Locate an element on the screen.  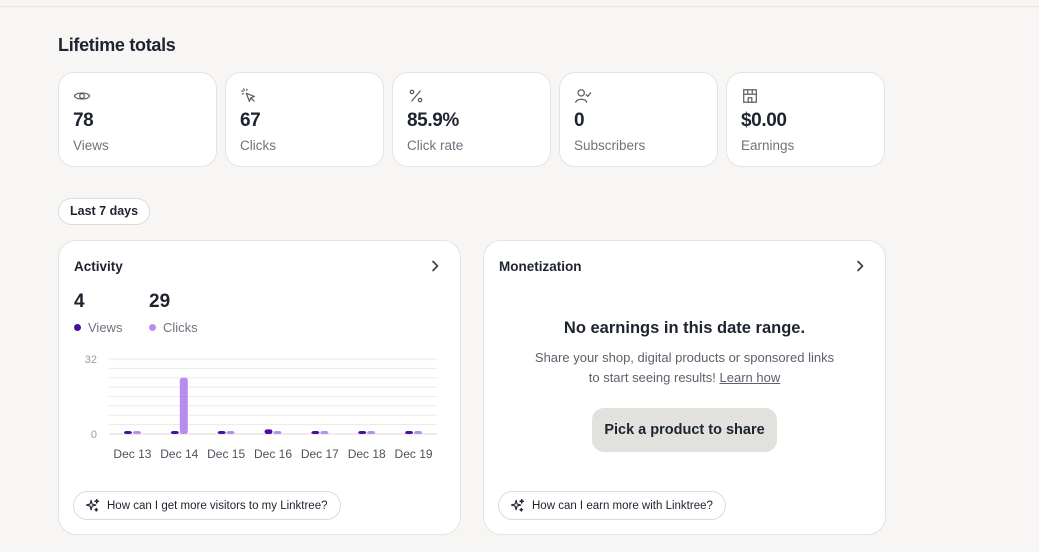
top-divider is located at coordinates (519, 6).